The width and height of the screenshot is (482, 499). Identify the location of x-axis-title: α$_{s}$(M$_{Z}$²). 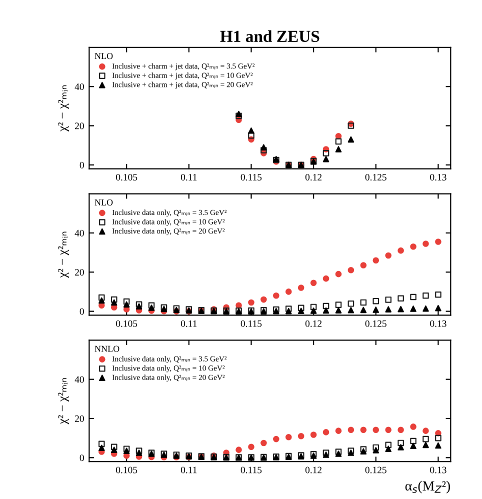
(427, 487).